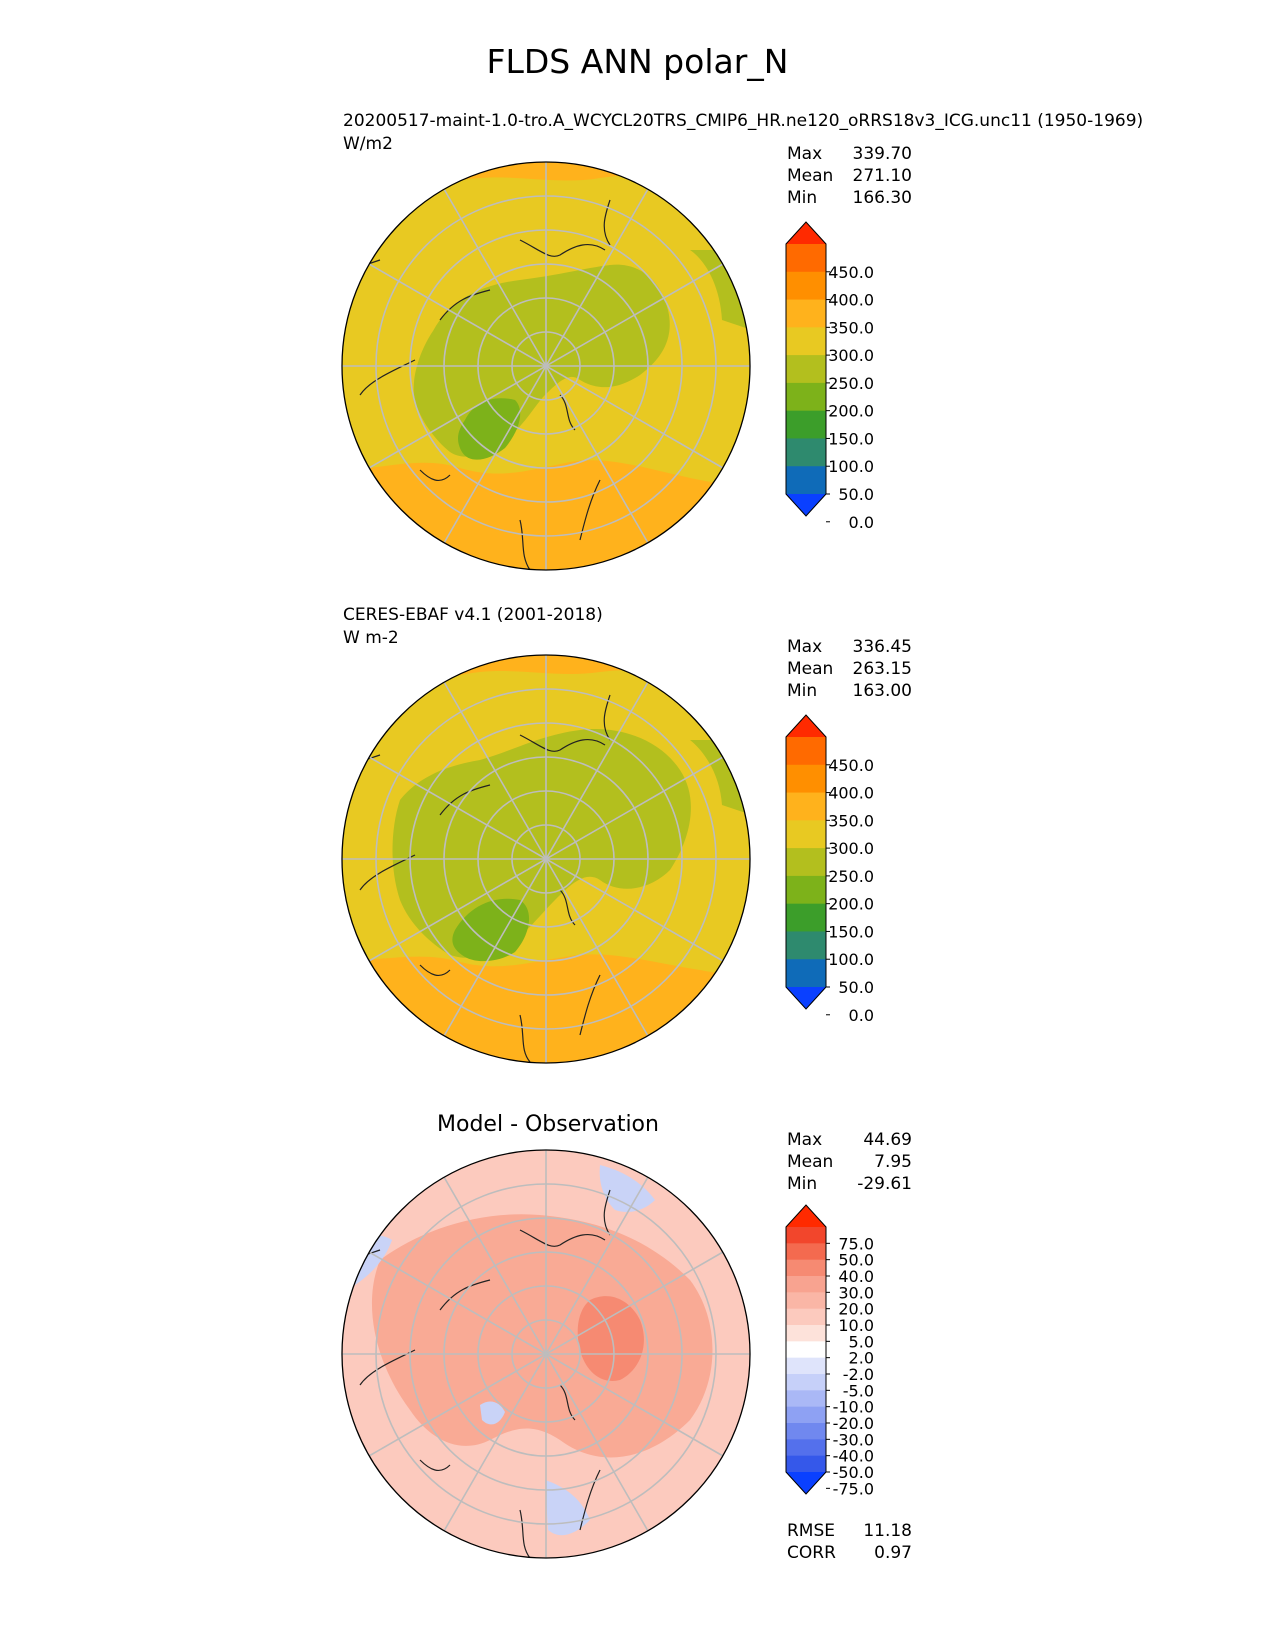 Image resolution: width=1275 pixels, height=1650 pixels. What do you see at coordinates (851, 820) in the screenshot?
I see `colorbar-tick-label: 350.0` at bounding box center [851, 820].